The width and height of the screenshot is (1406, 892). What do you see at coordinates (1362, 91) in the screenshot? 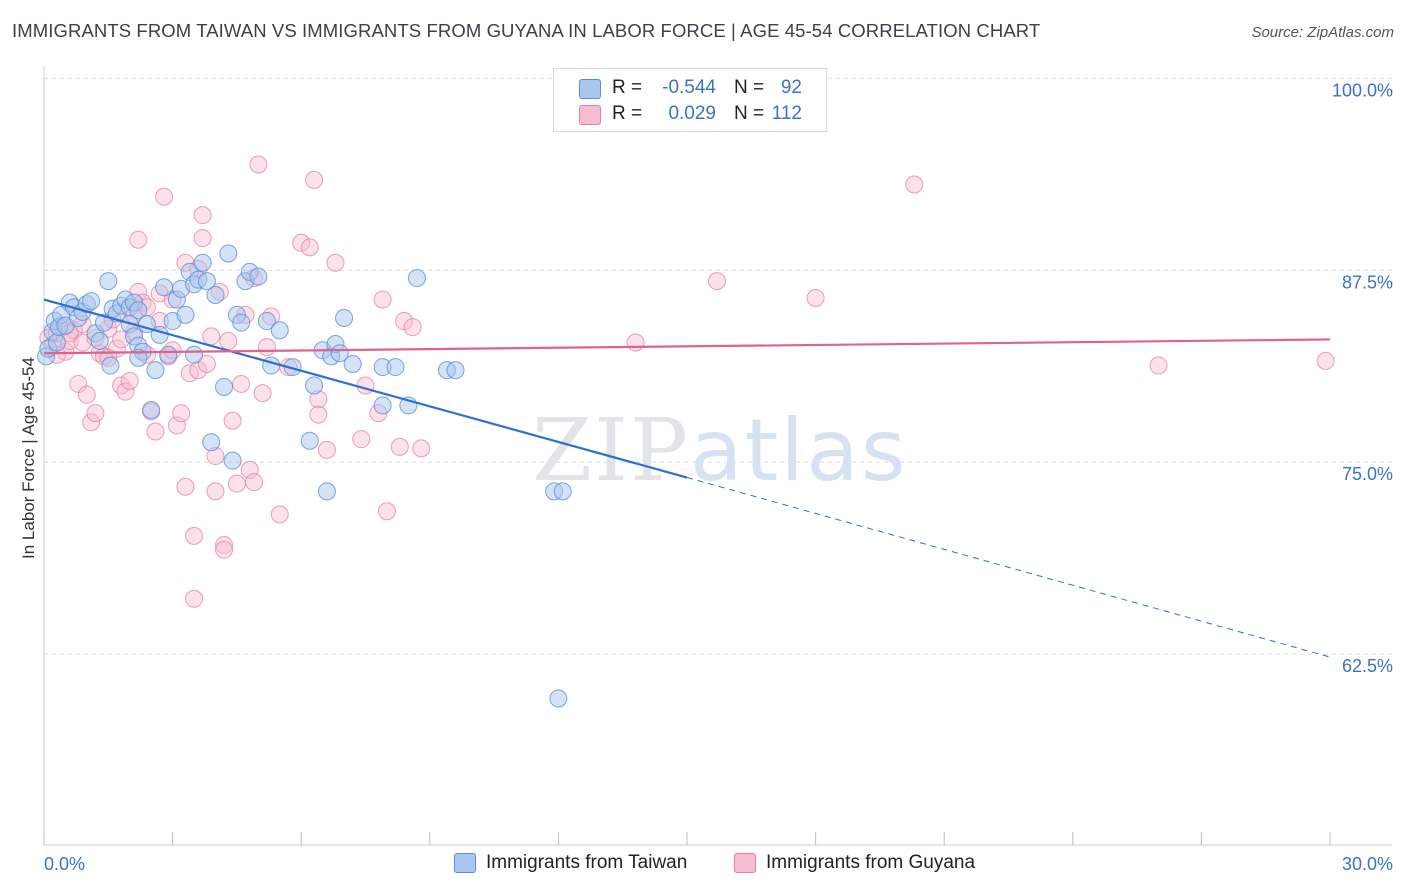
I see `y-tick-label: 100.0%` at bounding box center [1362, 91].